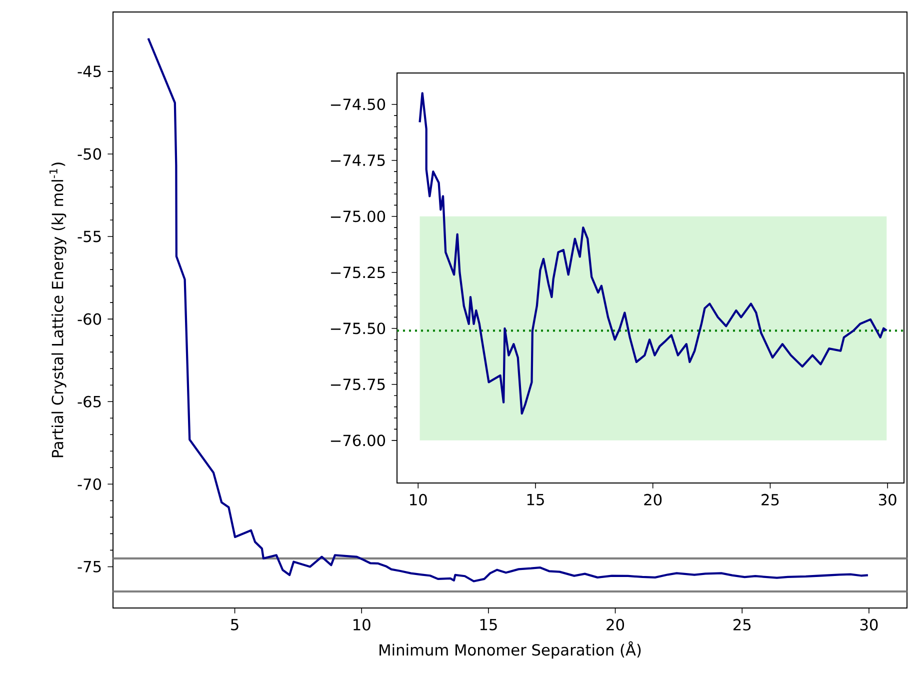 Image resolution: width=909 pixels, height=680 pixels. Describe the element at coordinates (57, 310) in the screenshot. I see `y-axis-title: Partial Crystal Lattice Energy (kJ mol$^{-1}$)` at that location.